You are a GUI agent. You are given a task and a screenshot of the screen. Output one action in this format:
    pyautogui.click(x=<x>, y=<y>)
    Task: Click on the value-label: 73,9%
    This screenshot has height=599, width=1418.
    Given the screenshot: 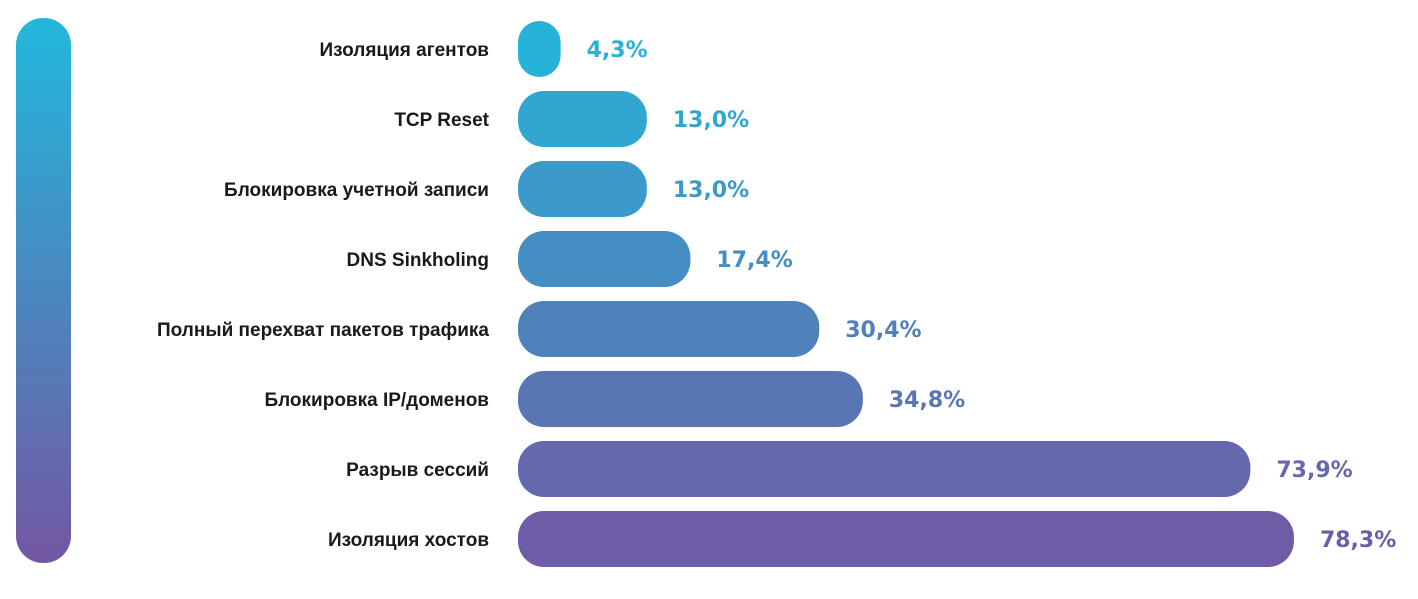 What is the action you would take?
    pyautogui.click(x=1314, y=470)
    